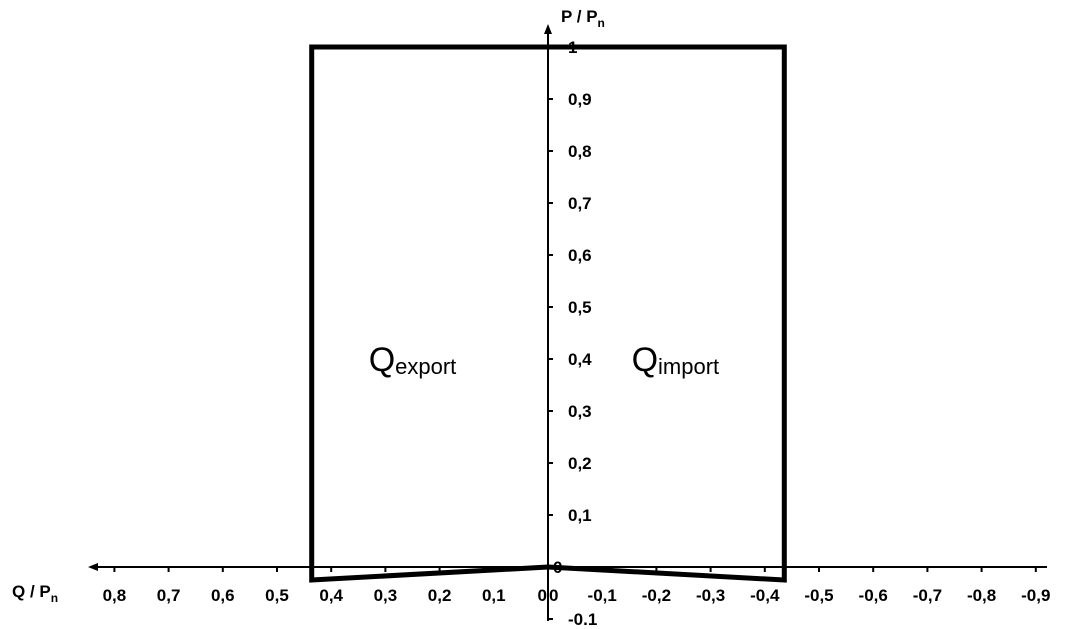  Describe the element at coordinates (583, 18) in the screenshot. I see `y-axis-title: P / Pn` at that location.